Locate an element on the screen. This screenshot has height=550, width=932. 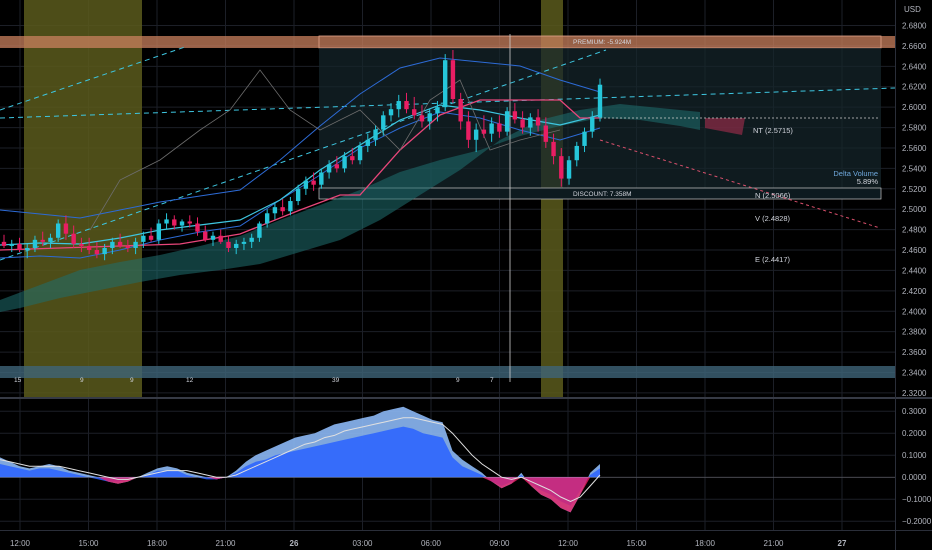
price-tick-label: 2.3600 is located at coordinates (914, 352).